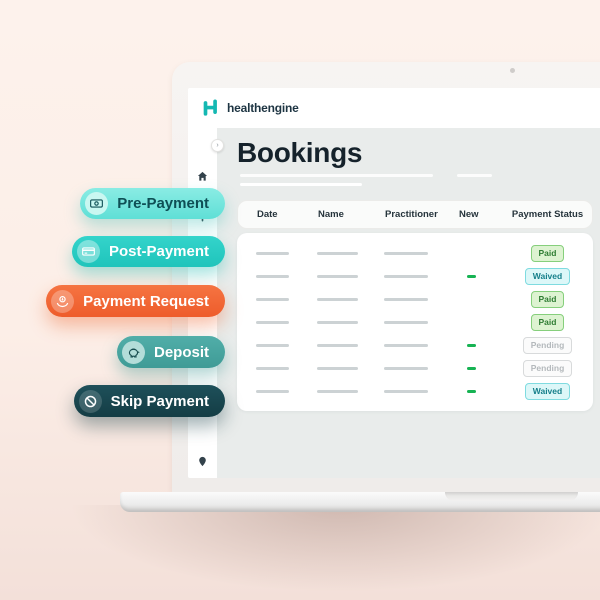 This screenshot has width=600, height=600. Describe the element at coordinates (512, 70) in the screenshot. I see `webcam-dot` at that location.